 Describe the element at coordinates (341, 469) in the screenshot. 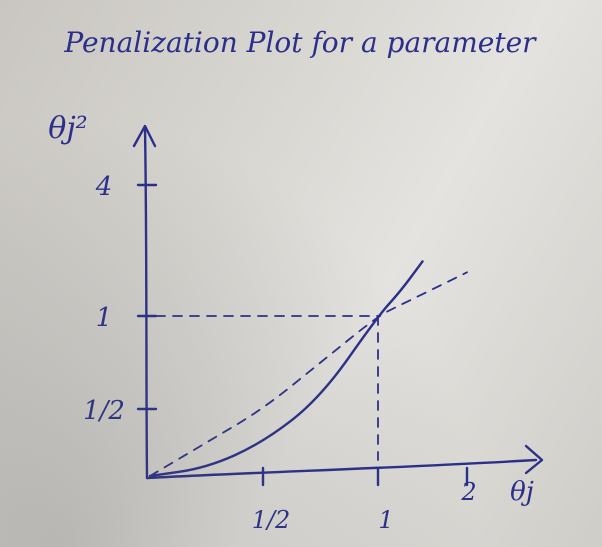

I see `x-axis-line` at that location.